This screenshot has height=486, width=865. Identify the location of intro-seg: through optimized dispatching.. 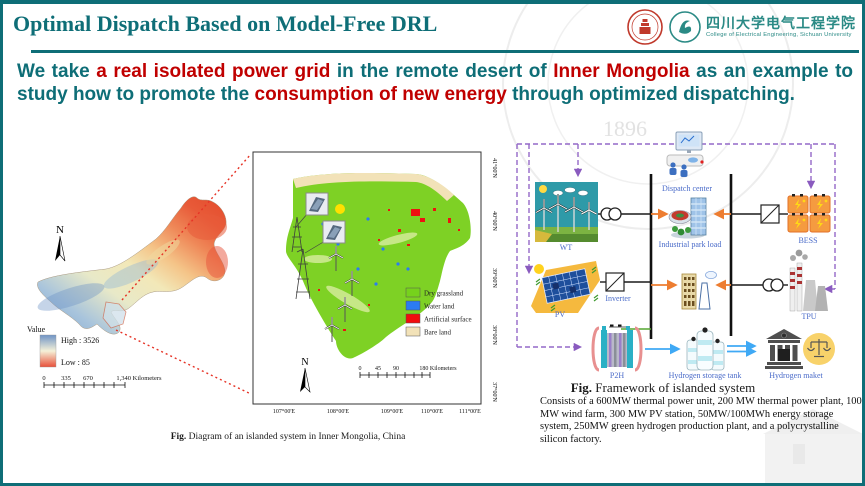
(650, 95).